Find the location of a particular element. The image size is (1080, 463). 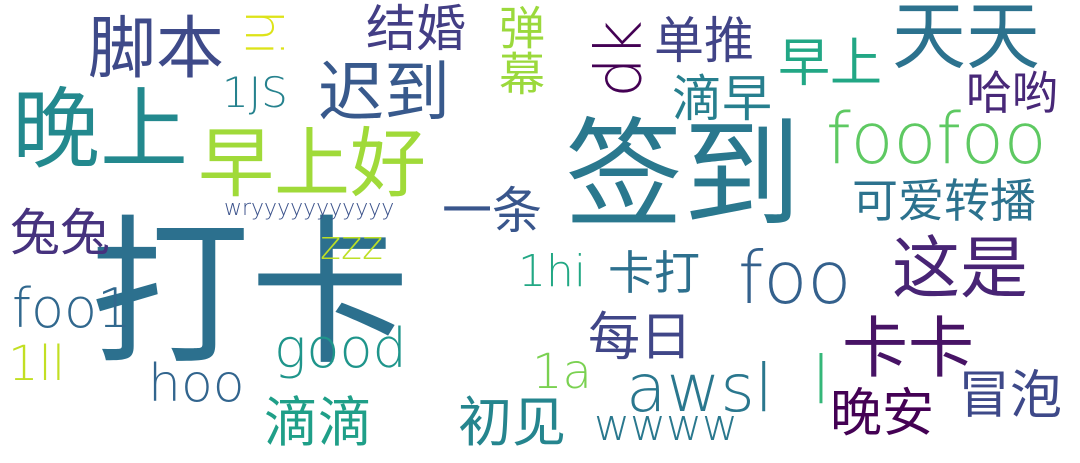

word-hoo: hoo is located at coordinates (196, 384).